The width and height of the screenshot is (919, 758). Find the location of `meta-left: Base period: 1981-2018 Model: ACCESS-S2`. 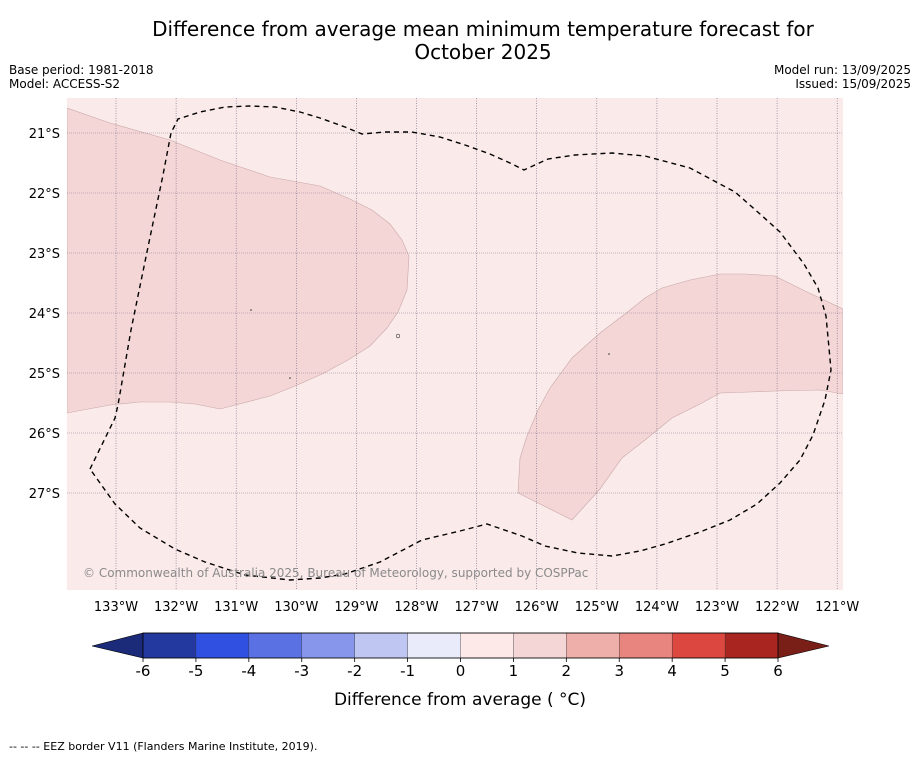

meta-left: Base period: 1981-2018 Model: ACCESS-S2 is located at coordinates (81, 77).